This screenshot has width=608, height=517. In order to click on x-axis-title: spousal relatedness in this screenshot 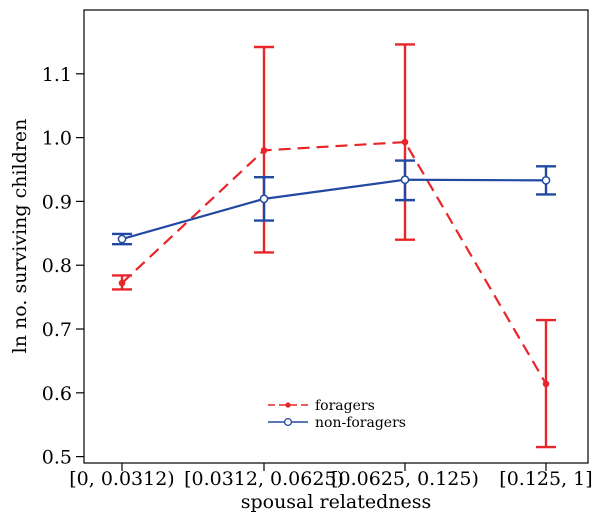, I will do `click(336, 502)`.